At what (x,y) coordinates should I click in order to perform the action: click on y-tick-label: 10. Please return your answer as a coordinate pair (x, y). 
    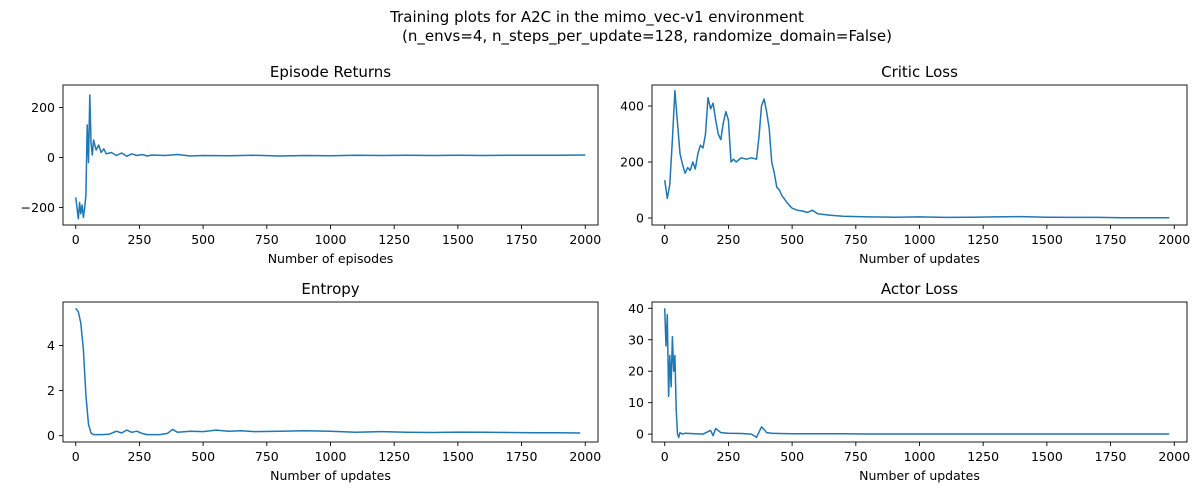
    Looking at the image, I should click on (636, 402).